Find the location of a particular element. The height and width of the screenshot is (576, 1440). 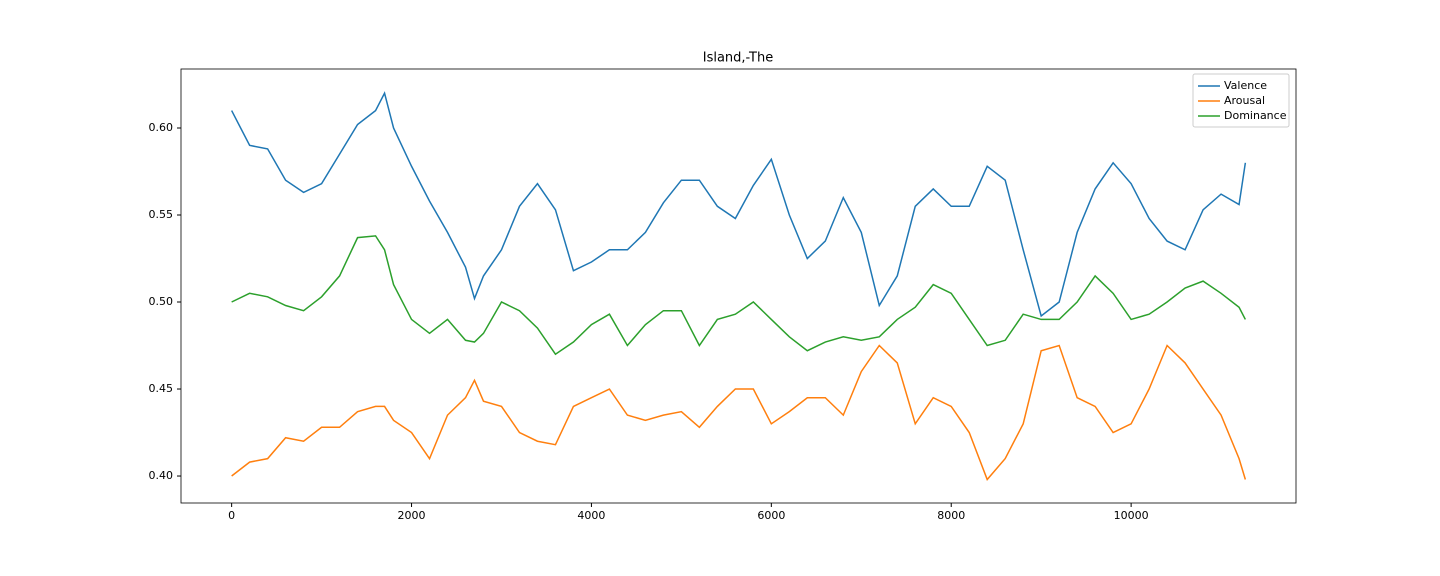

y-tick-label: 0.45 is located at coordinates (161, 388).